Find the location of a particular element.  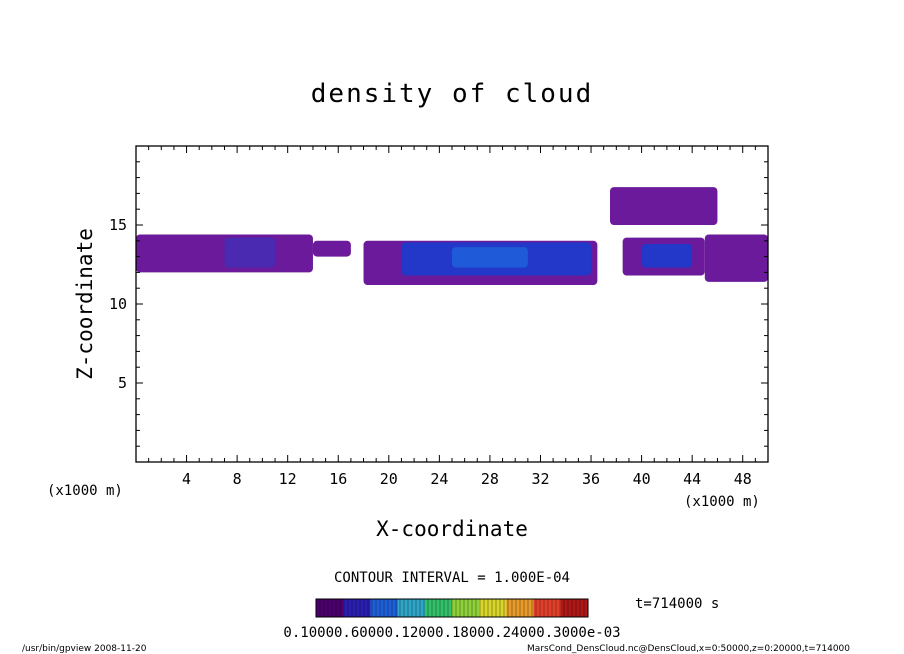

x-tick-label: 28 is located at coordinates (490, 479).